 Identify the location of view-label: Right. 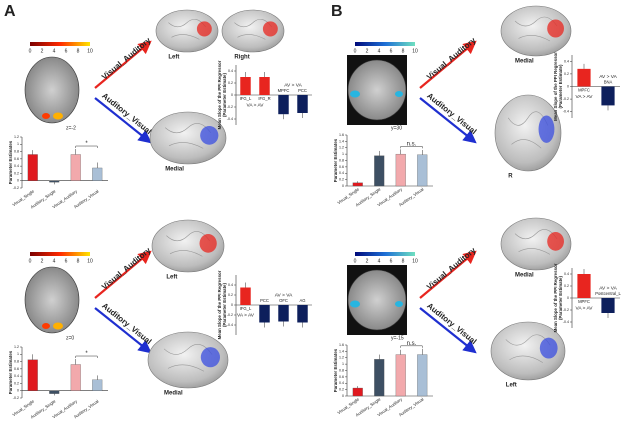
(241, 58).